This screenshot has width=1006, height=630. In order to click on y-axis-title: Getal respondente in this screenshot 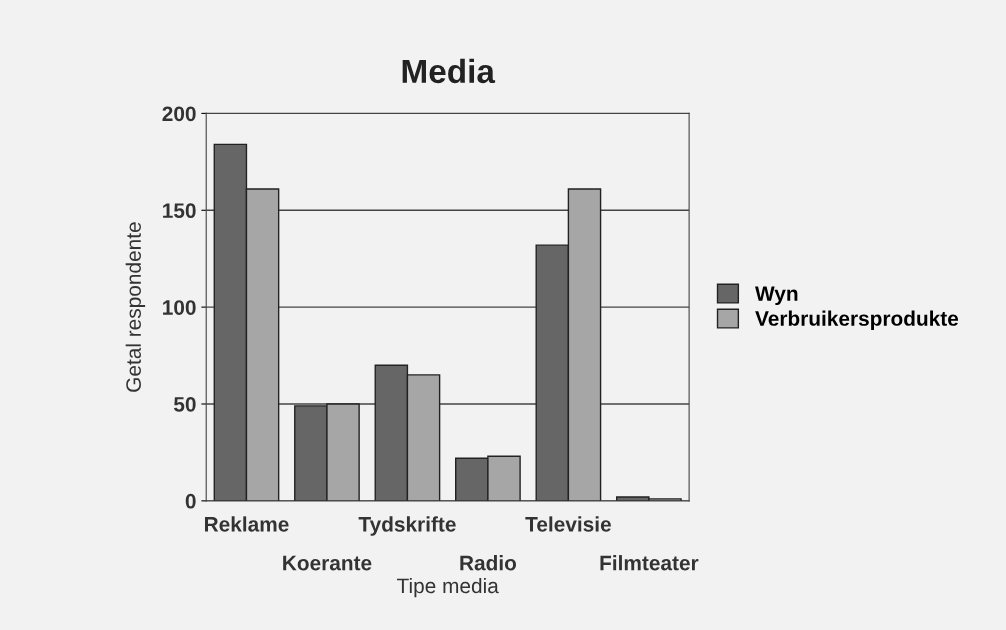, I will do `click(135, 307)`.